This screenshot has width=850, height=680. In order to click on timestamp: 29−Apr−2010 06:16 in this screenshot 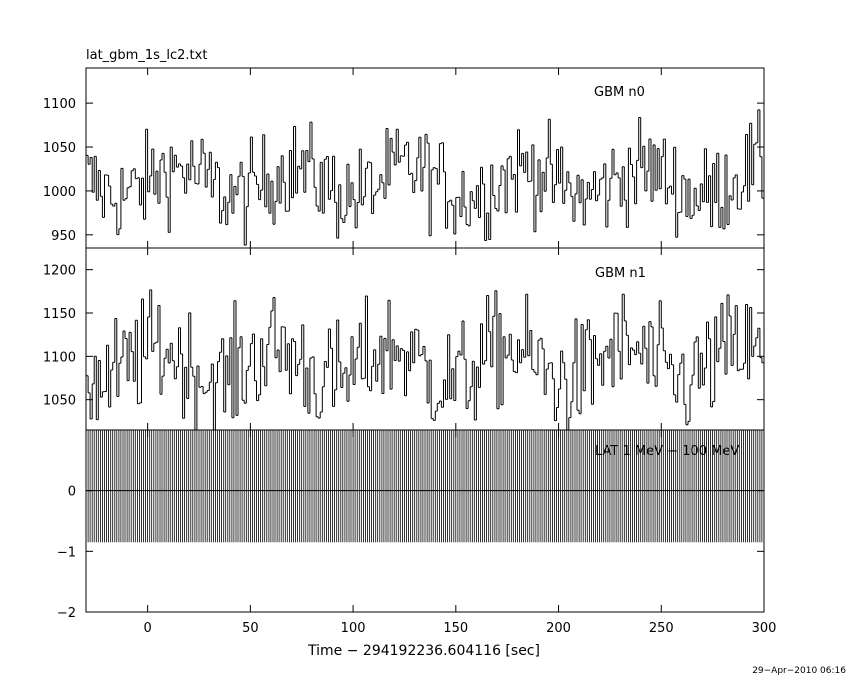, I will do `click(799, 671)`.